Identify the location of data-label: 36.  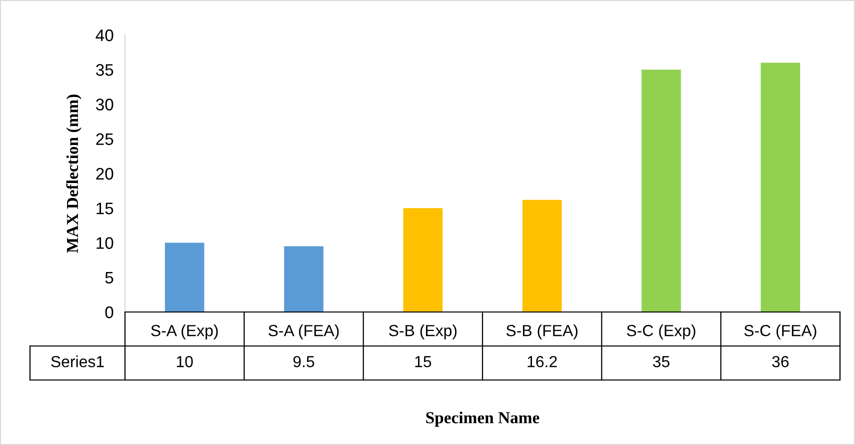
(780, 362).